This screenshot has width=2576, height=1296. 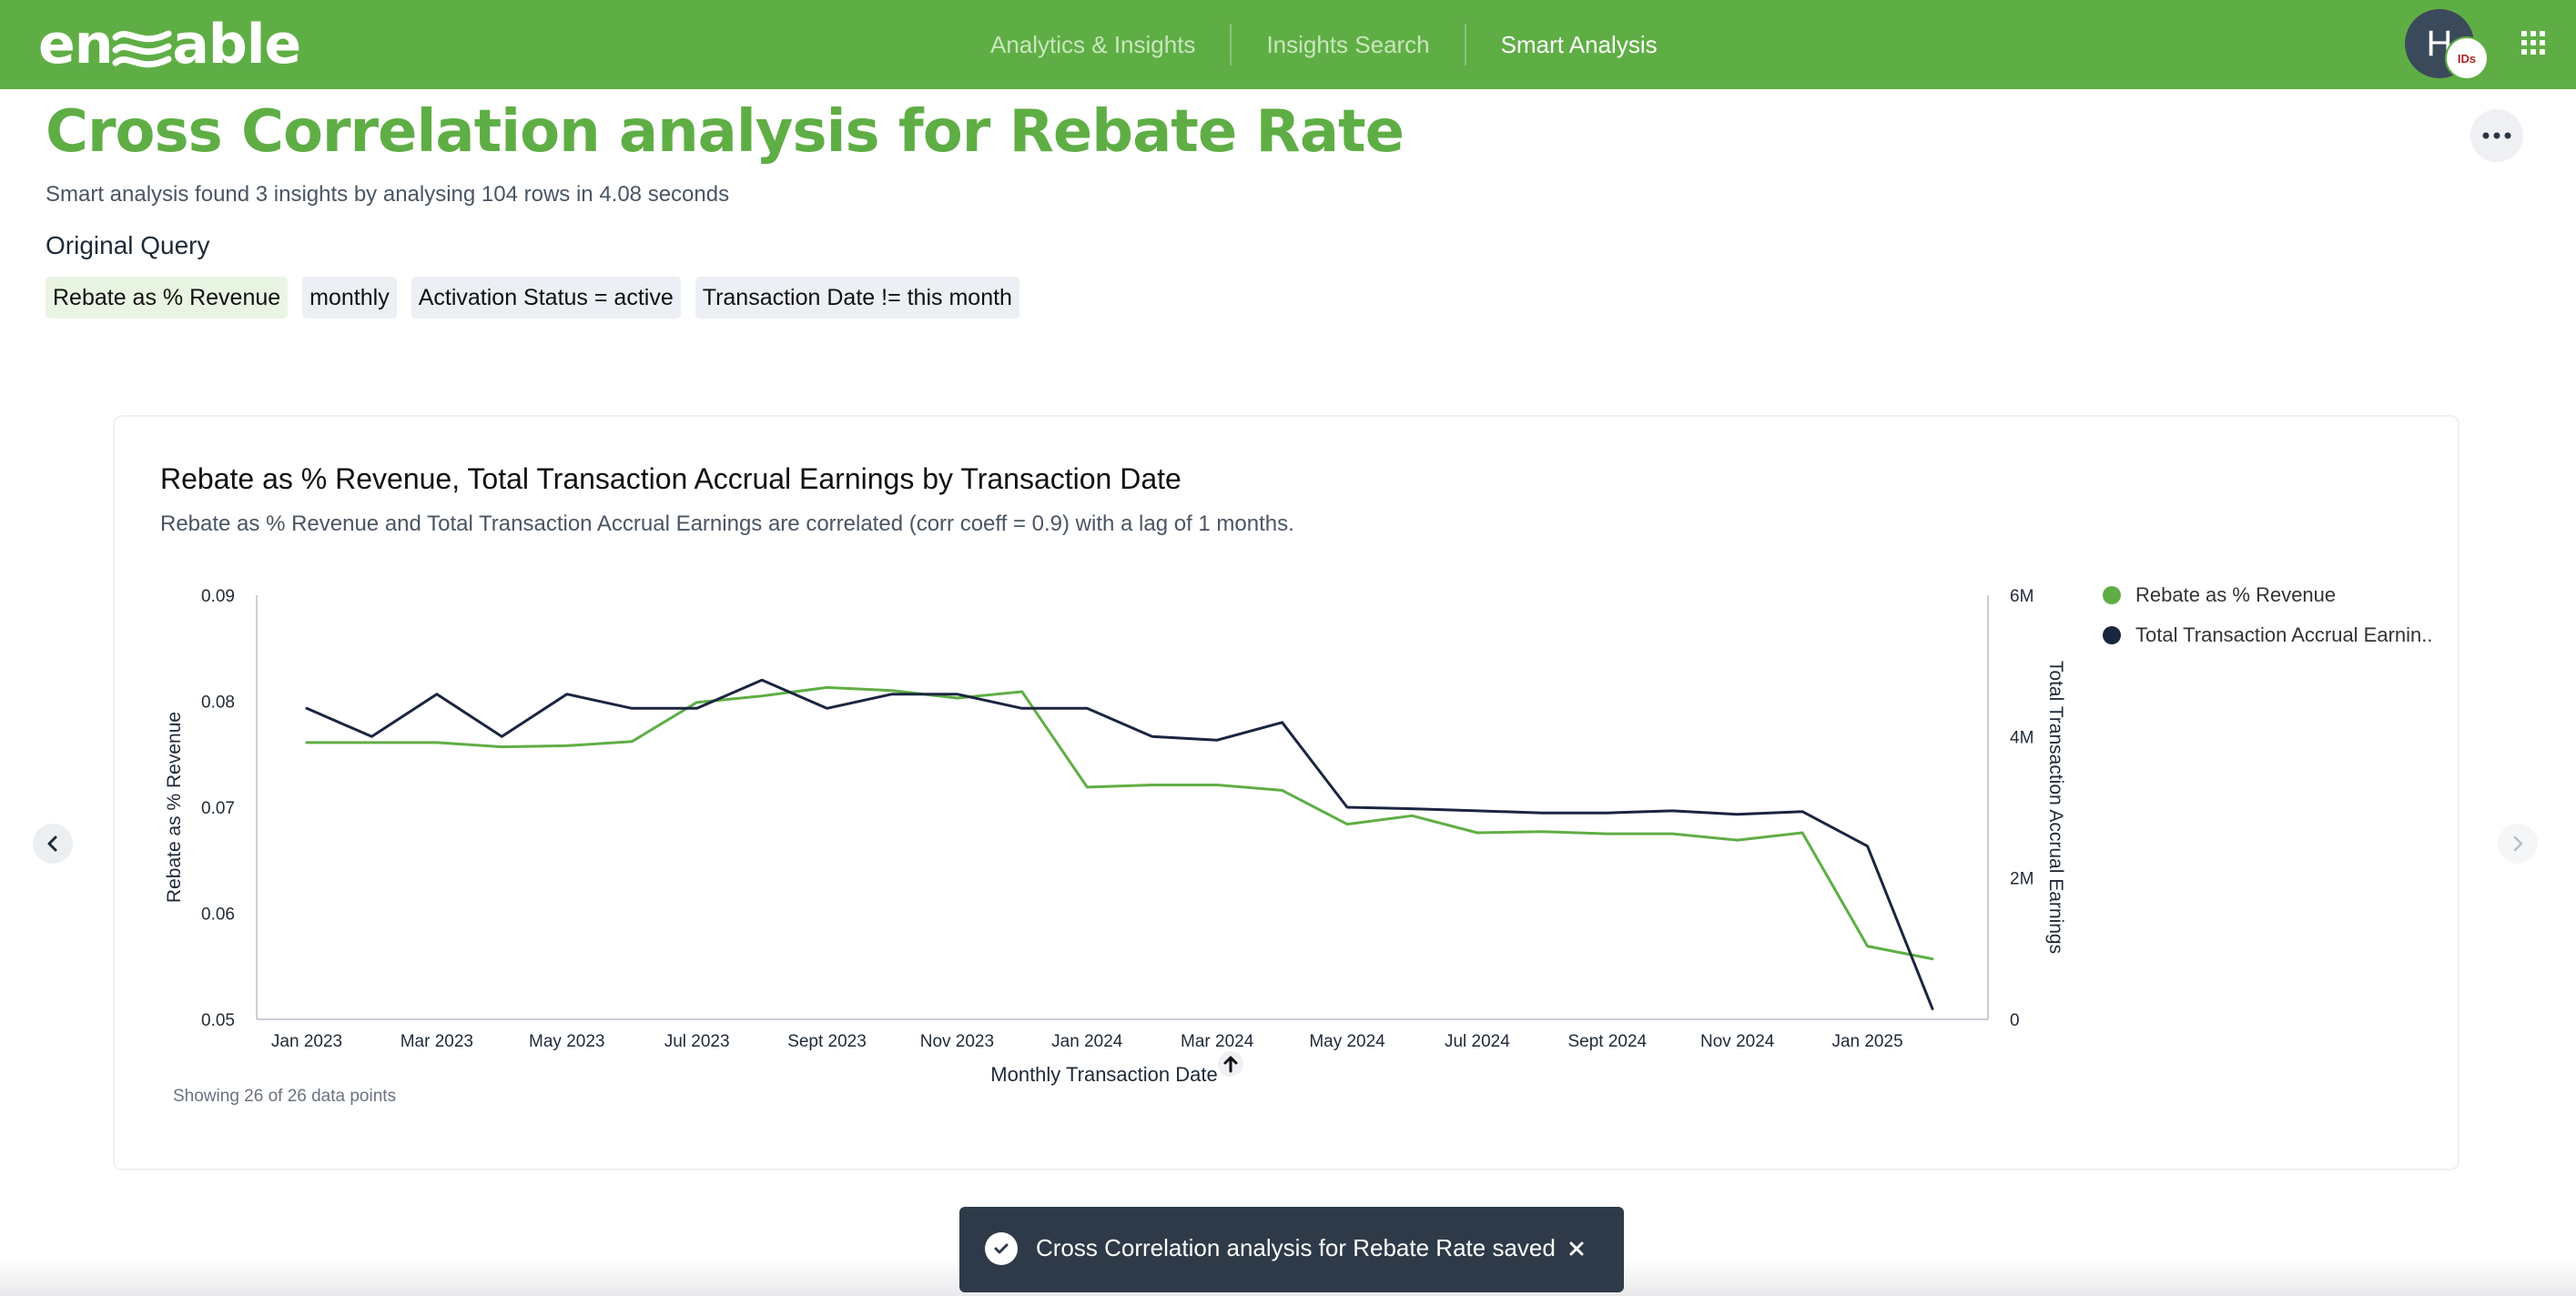 What do you see at coordinates (827, 1041) in the screenshot?
I see `x-tick-label: Sept 2023` at bounding box center [827, 1041].